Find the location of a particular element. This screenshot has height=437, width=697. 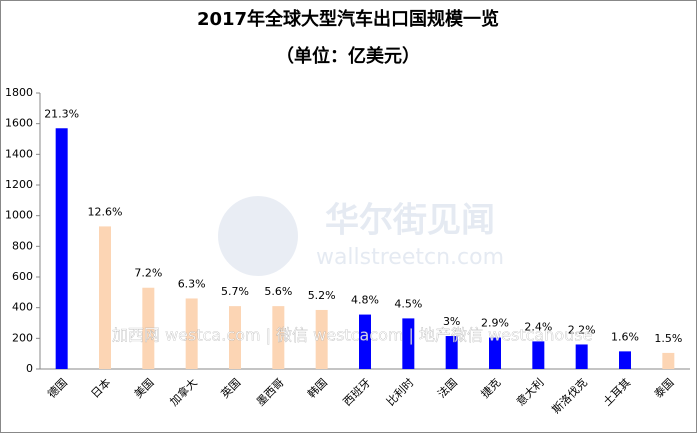

data-label: 3% is located at coordinates (451, 321).